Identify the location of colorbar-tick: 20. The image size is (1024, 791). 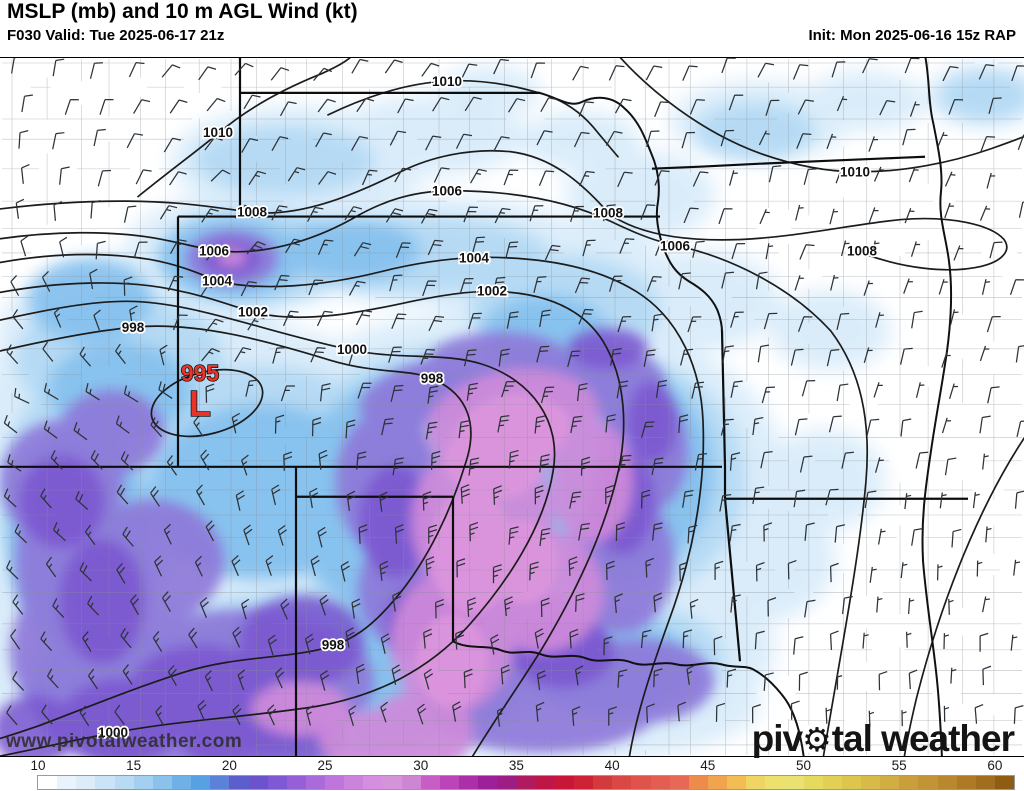
(229, 765).